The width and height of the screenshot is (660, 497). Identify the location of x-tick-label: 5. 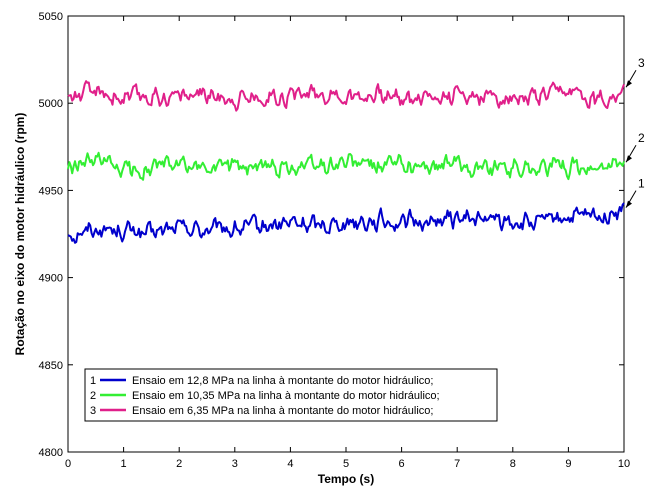
(346, 464).